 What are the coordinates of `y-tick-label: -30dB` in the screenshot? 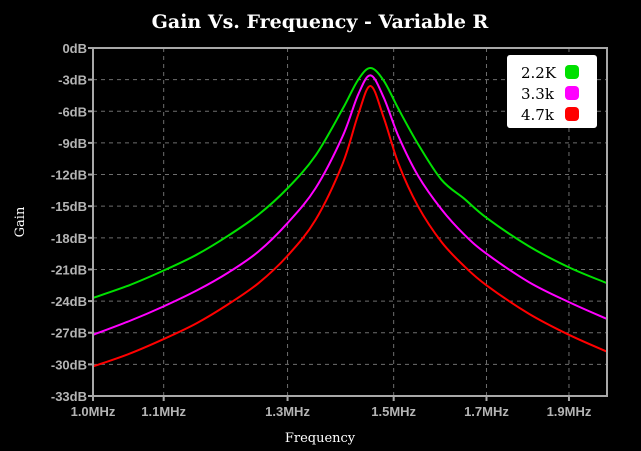 It's located at (69, 364).